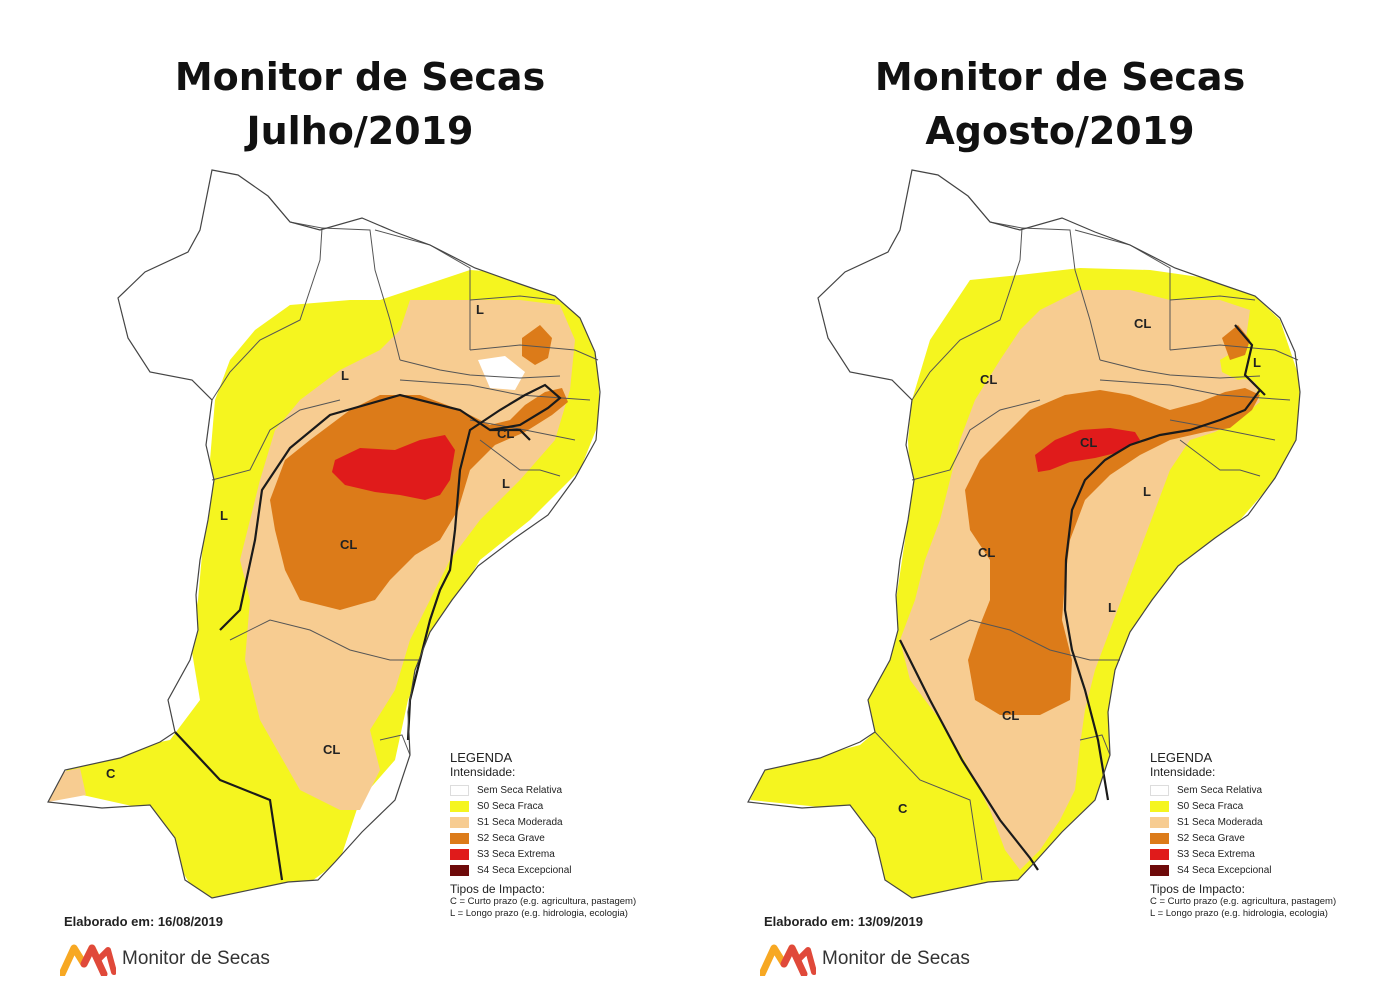 This screenshot has height=1000, width=1400. What do you see at coordinates (360, 131) in the screenshot?
I see `map-title-line2: Julho/2019` at bounding box center [360, 131].